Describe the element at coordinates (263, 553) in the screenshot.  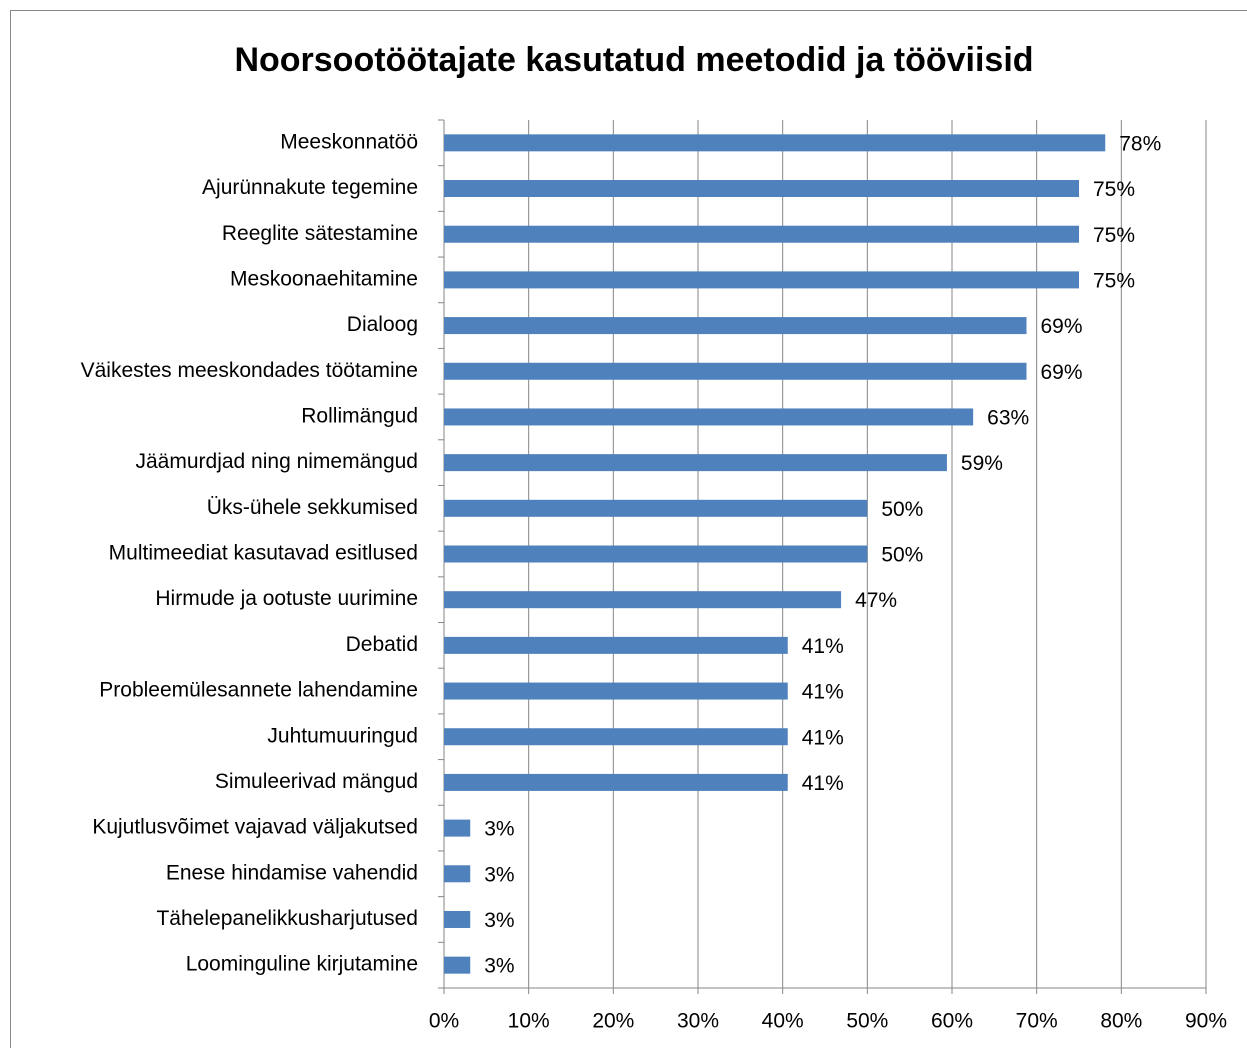
I see `category-label: Multimeediat kasutavad esitlused` at that location.